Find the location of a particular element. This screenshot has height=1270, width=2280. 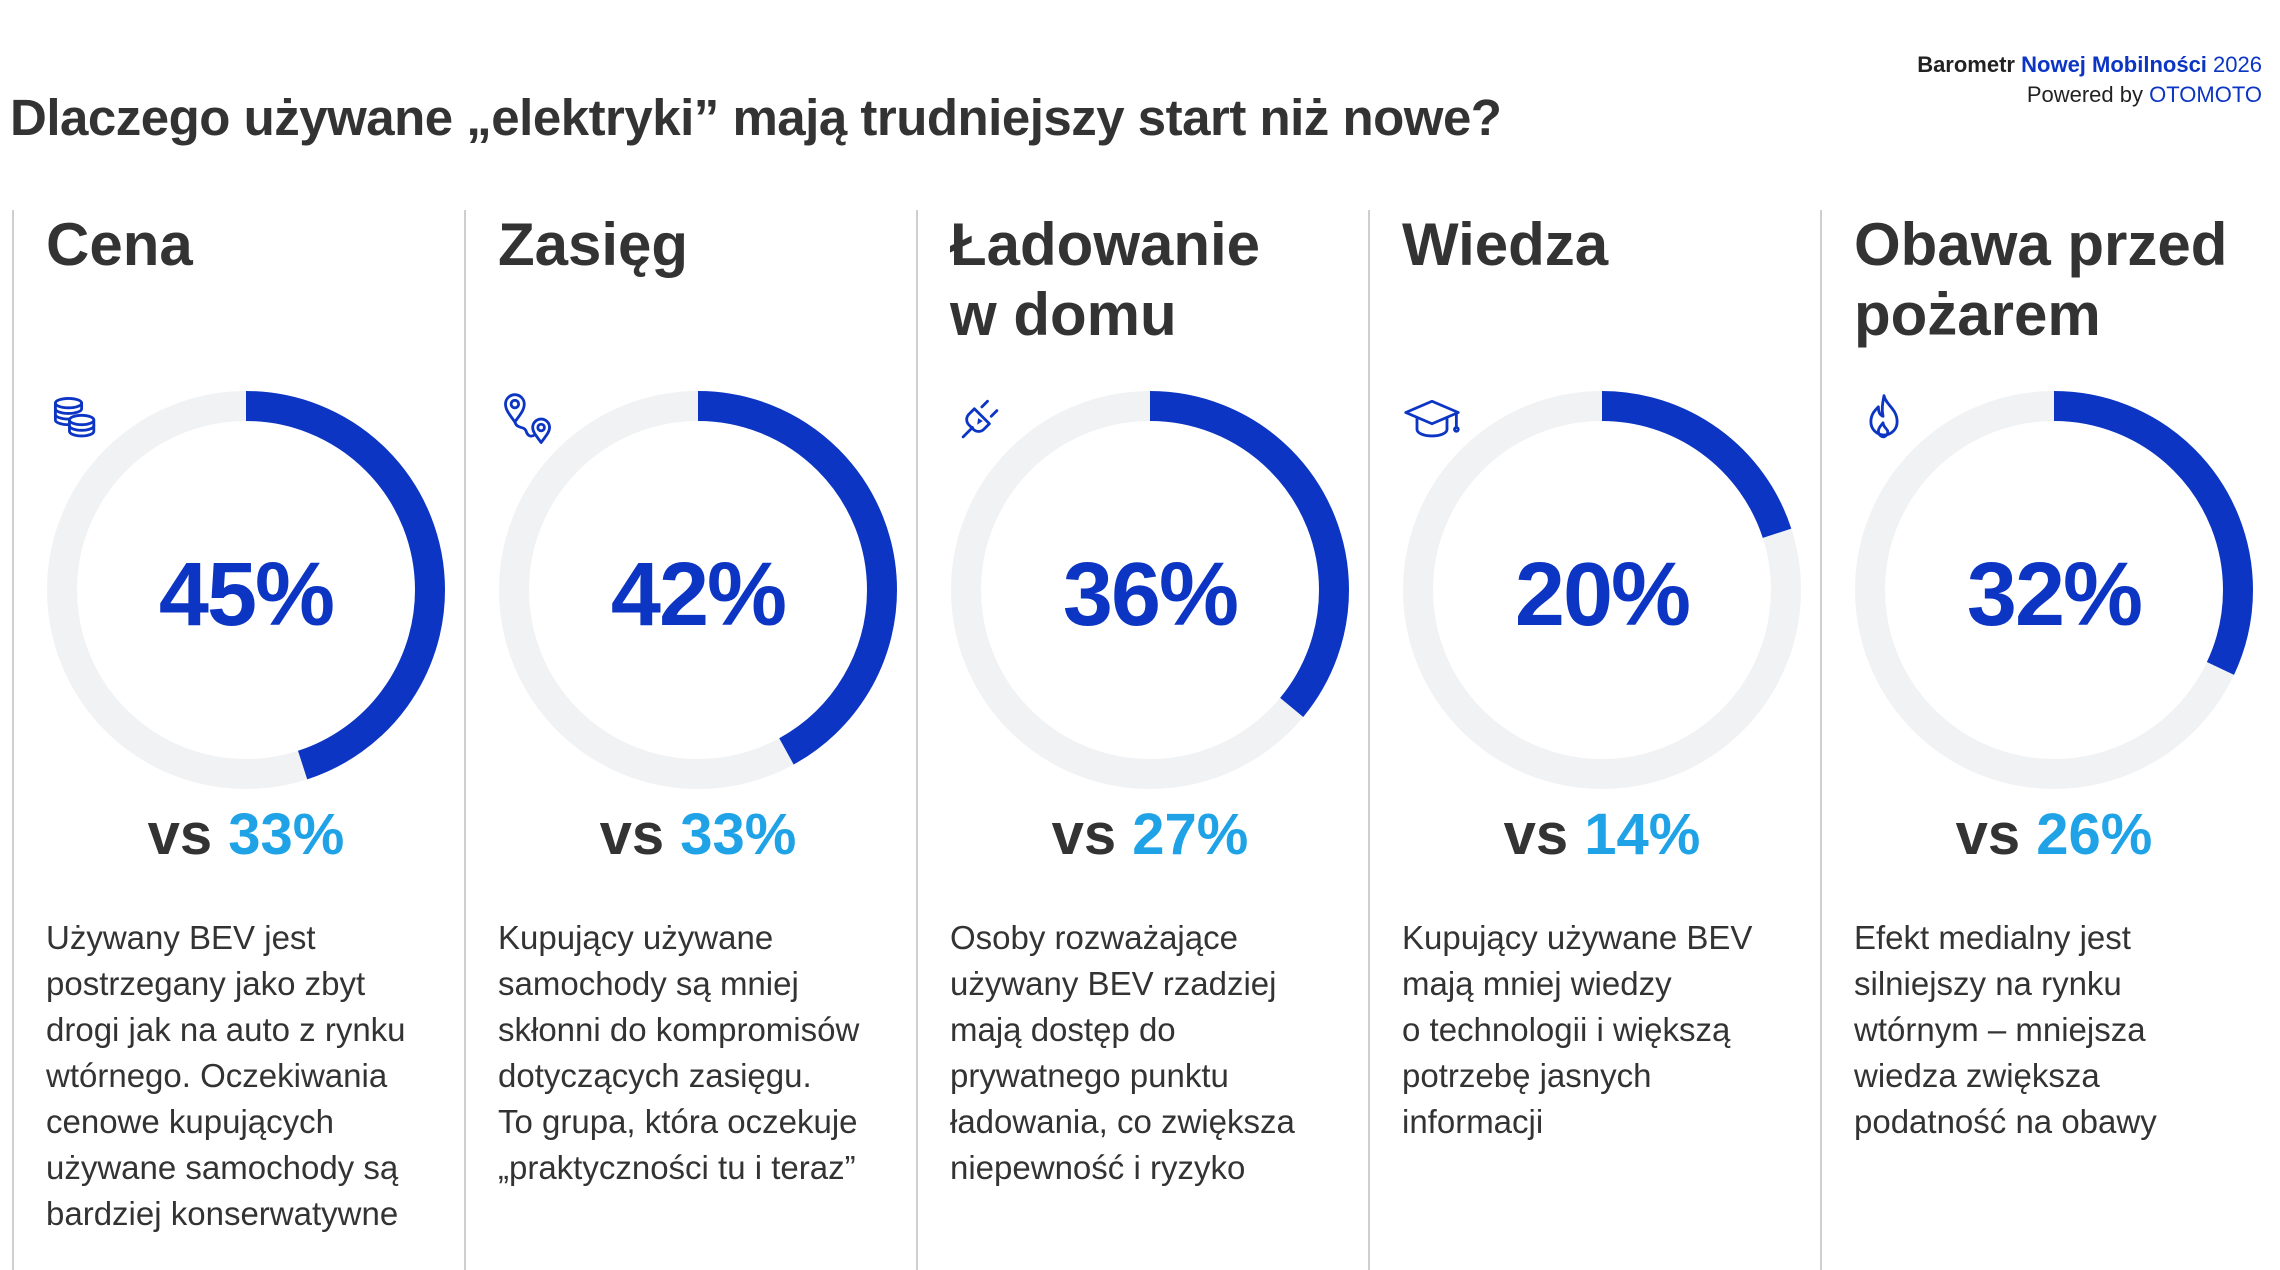

description-line: mają mniej wiedzy is located at coordinates (1537, 983).